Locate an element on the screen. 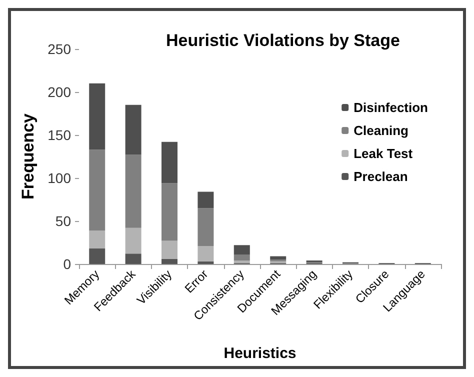  legend-label: Disinfection is located at coordinates (391, 107).